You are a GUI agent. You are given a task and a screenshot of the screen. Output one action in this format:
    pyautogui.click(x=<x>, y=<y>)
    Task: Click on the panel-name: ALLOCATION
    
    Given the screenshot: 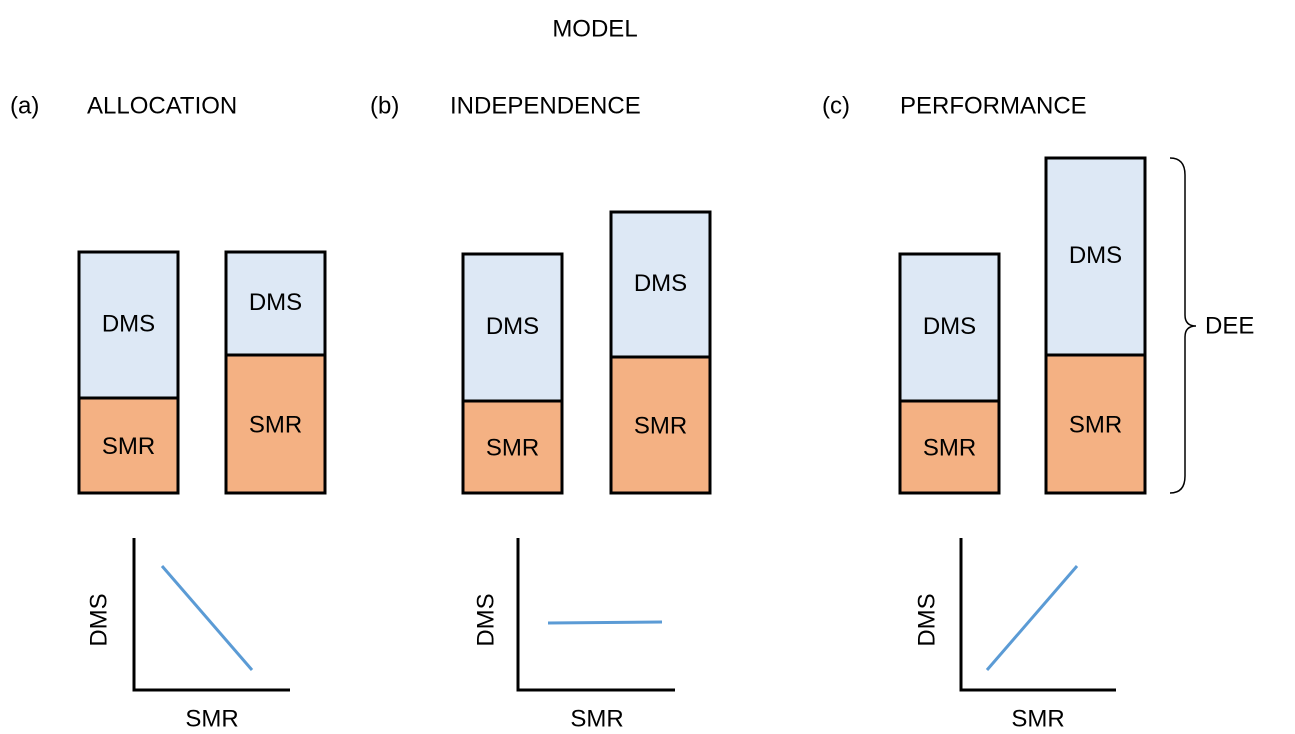 What is the action you would take?
    pyautogui.click(x=162, y=105)
    